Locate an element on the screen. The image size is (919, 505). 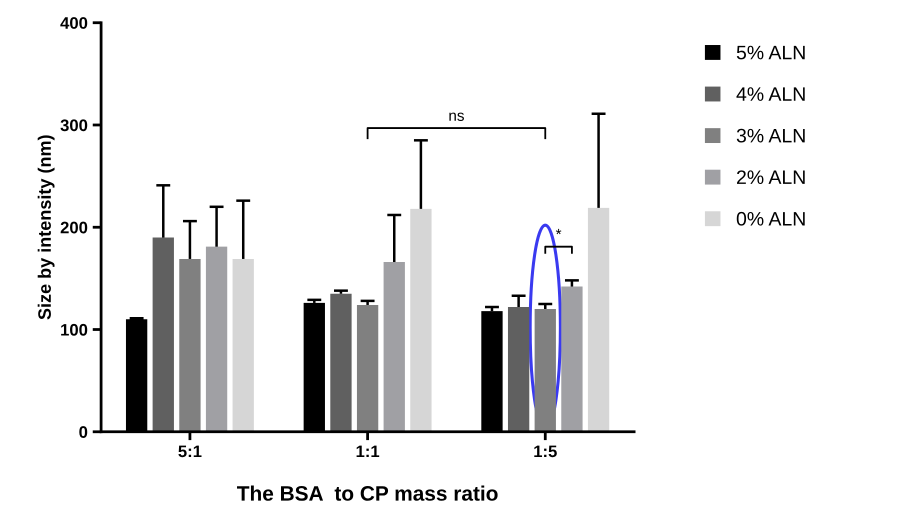
legend-label: 4% ALN is located at coordinates (770, 94).